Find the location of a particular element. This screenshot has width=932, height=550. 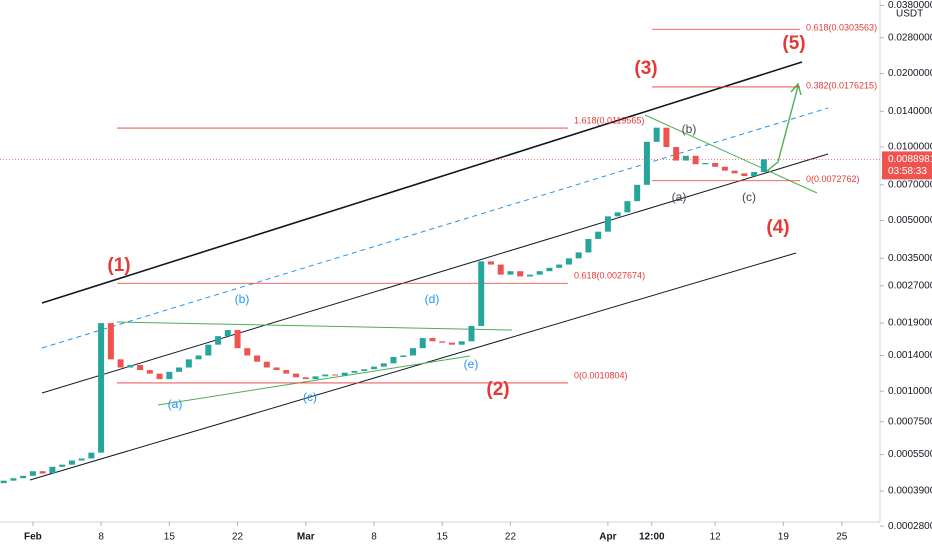

triangle-top is located at coordinates (314, 326).